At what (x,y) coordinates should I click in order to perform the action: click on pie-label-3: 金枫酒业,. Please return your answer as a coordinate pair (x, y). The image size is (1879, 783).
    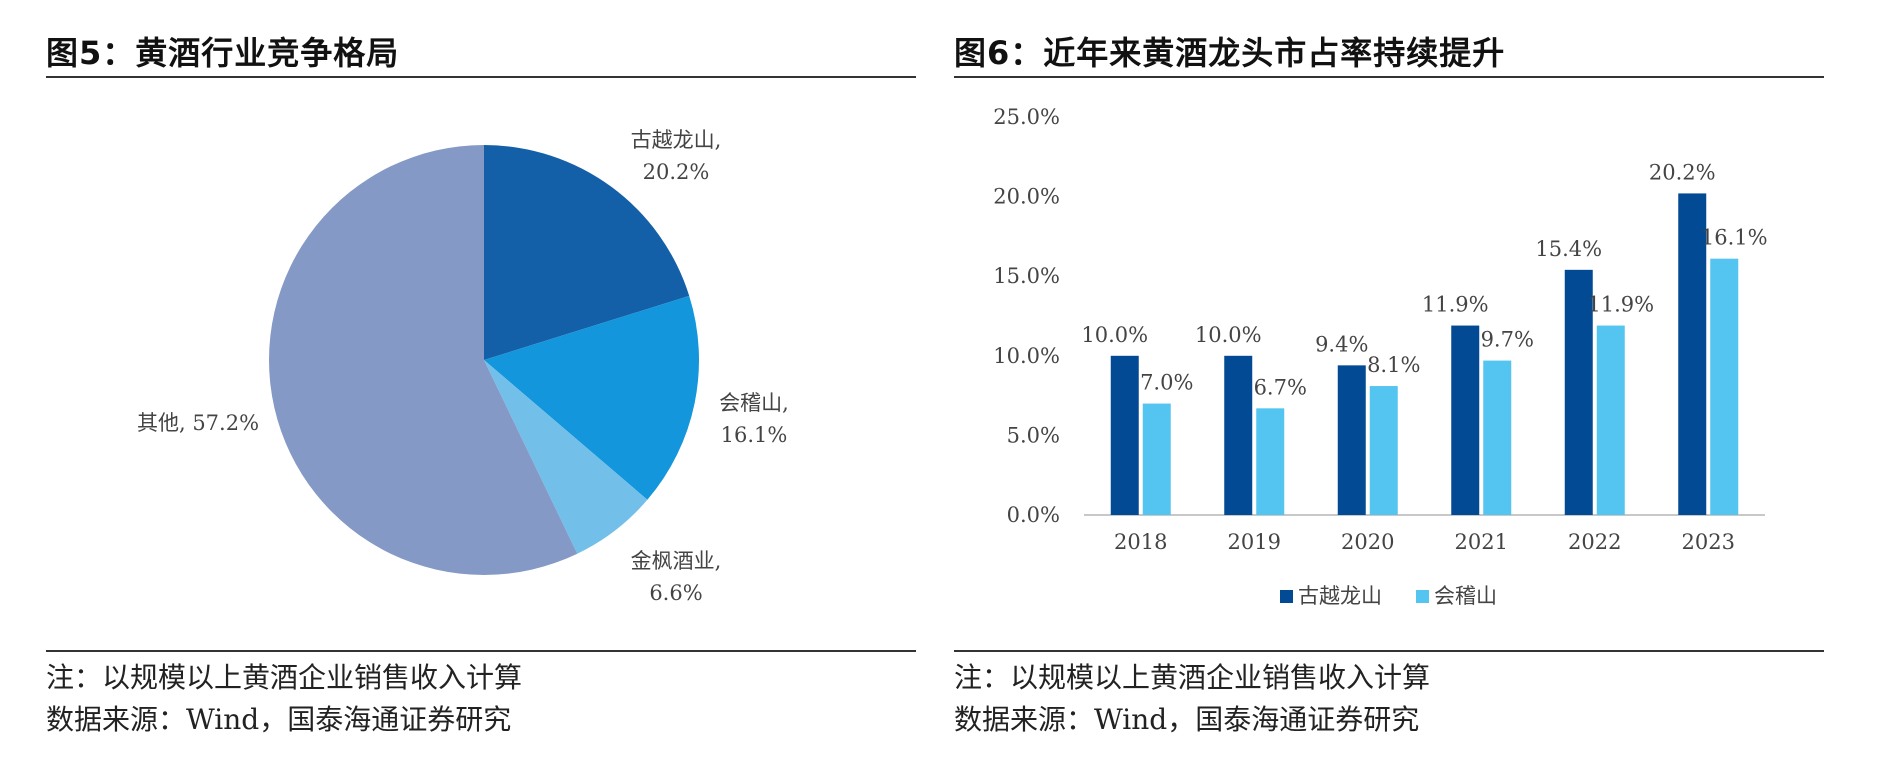
    Looking at the image, I should click on (676, 561).